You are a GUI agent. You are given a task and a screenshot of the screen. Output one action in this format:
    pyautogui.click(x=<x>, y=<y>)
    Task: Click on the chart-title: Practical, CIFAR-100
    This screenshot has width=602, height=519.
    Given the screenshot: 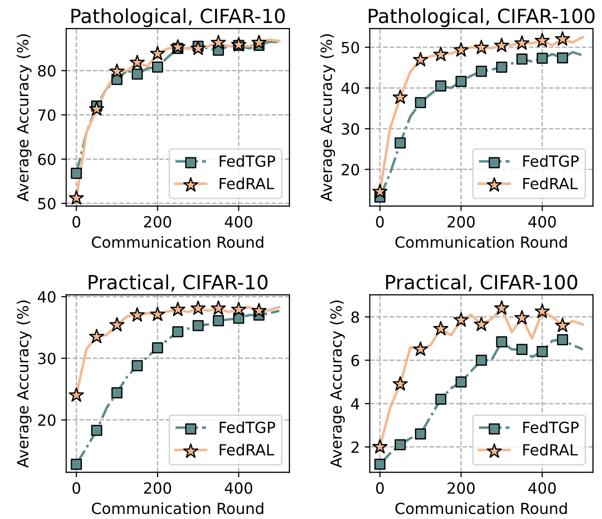 What is the action you would take?
    pyautogui.click(x=482, y=283)
    